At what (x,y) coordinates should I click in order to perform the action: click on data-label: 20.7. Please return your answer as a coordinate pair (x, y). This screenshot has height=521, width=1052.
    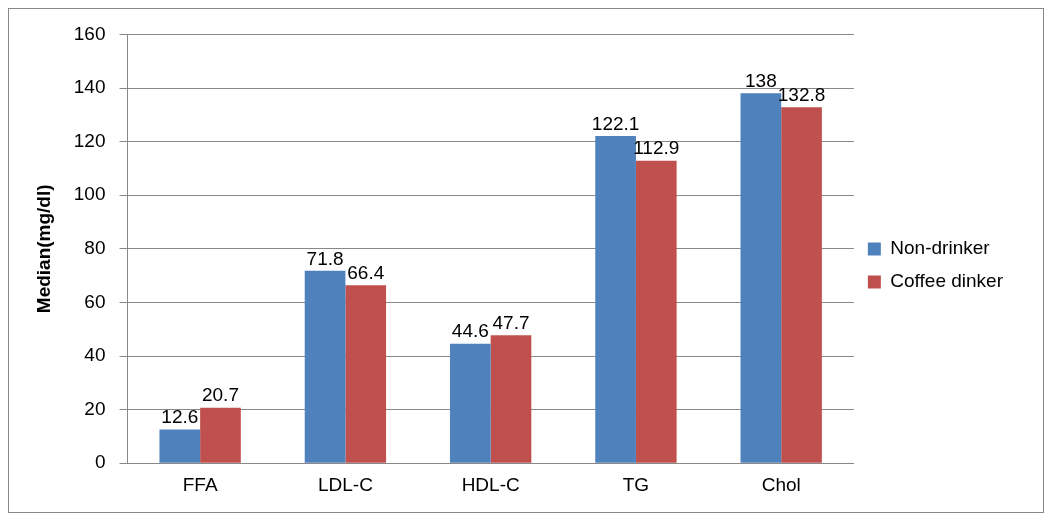
    Looking at the image, I should click on (220, 395).